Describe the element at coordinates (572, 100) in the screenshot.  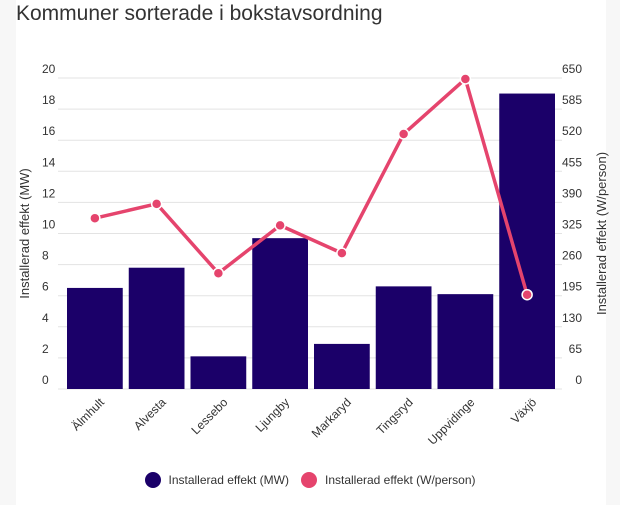
I see `y2-tick-label: 585` at that location.